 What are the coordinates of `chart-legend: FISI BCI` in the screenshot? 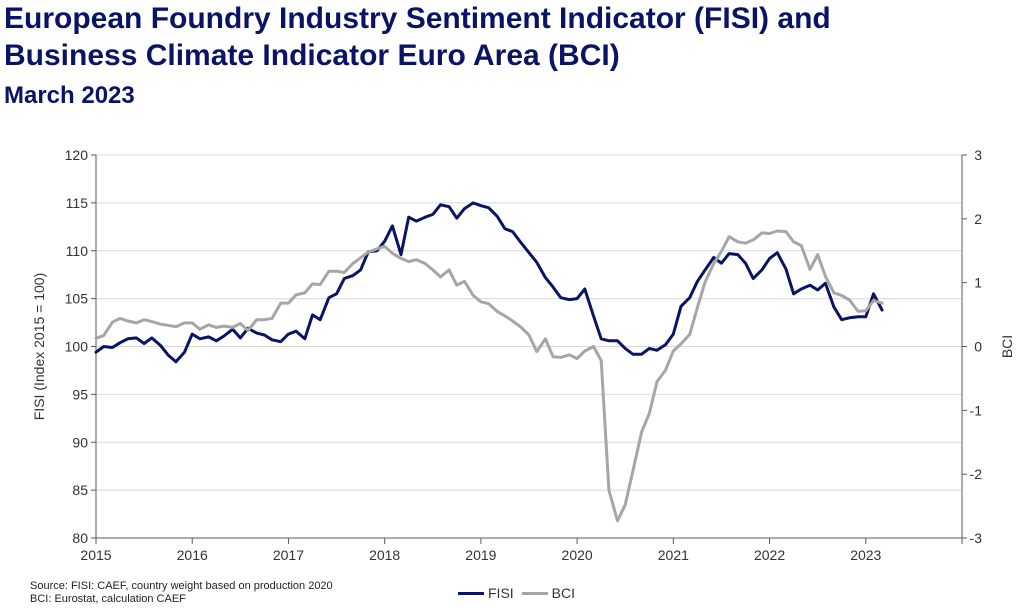 It's located at (520, 593).